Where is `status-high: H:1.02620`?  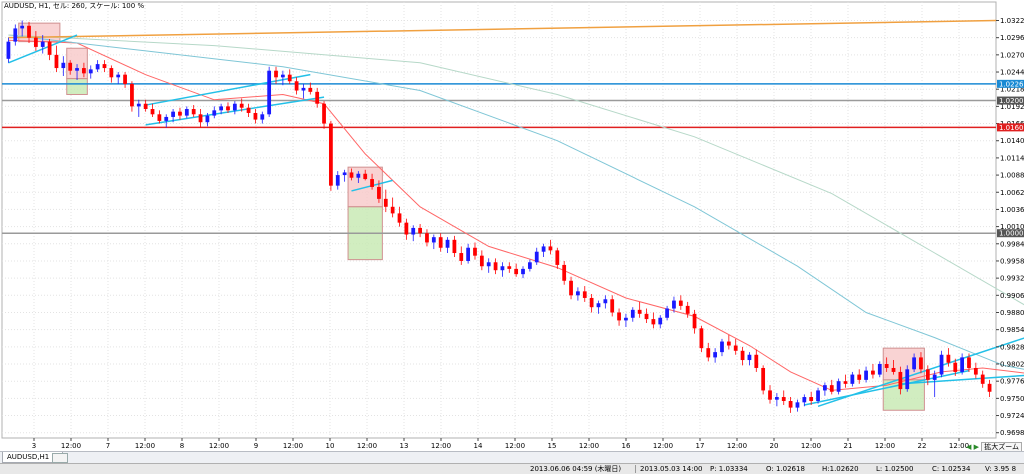 status-high: H:1.02620 is located at coordinates (840, 469).